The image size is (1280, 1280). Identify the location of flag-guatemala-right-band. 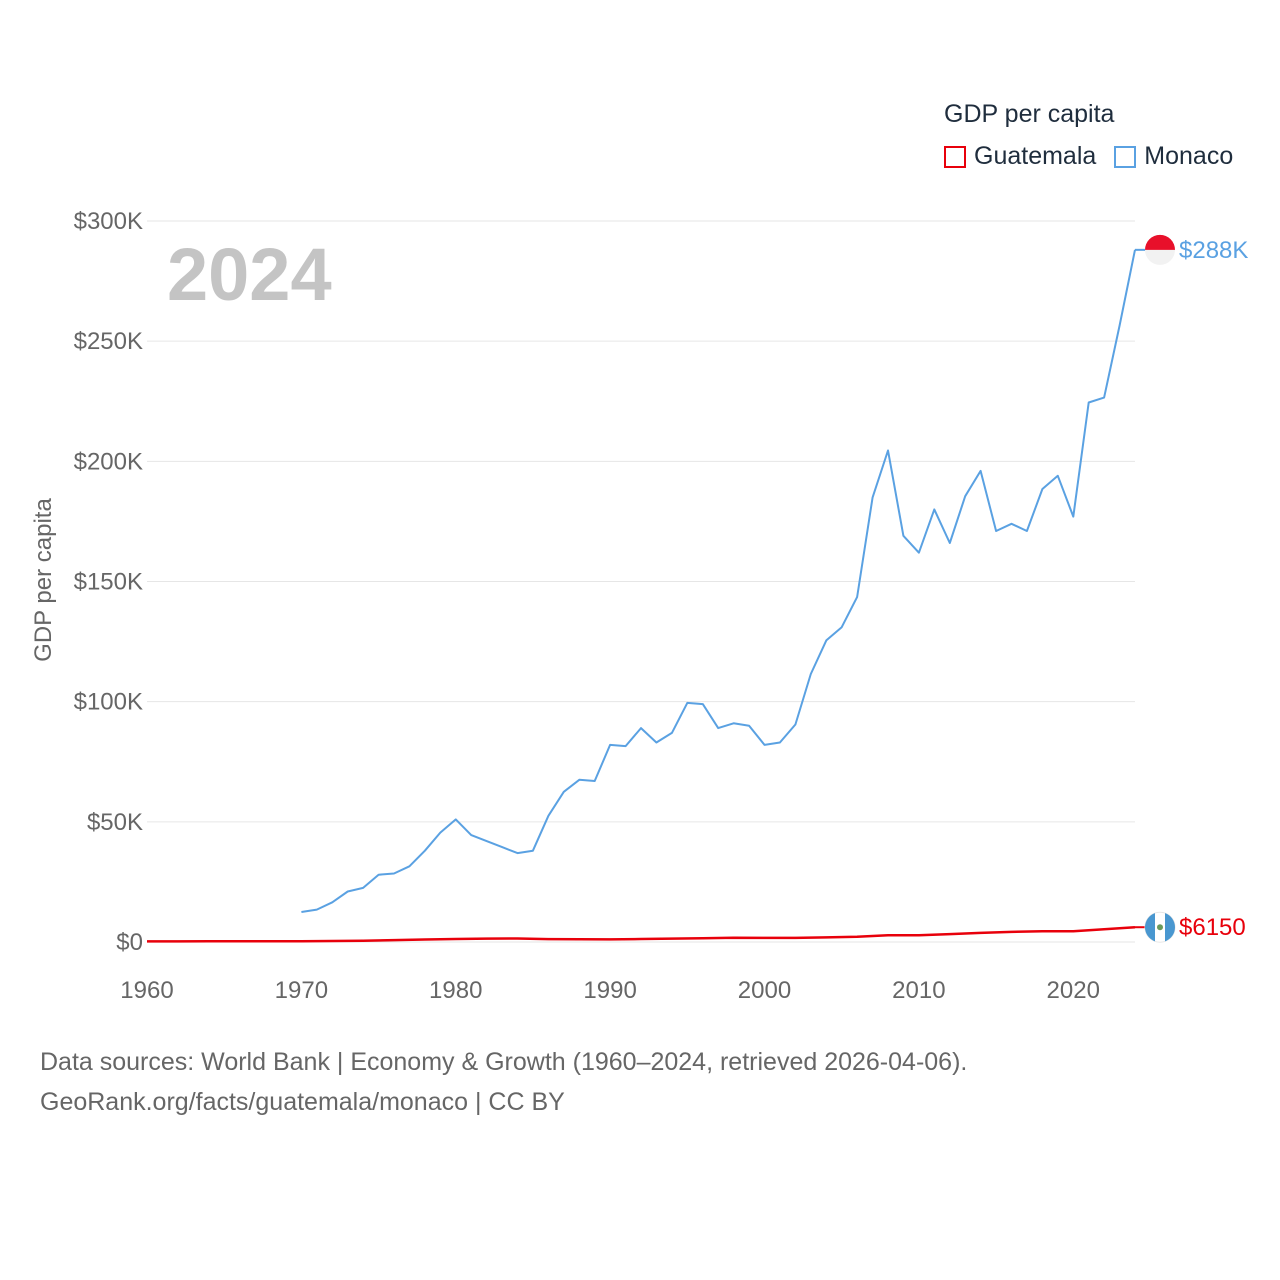
(1170, 927).